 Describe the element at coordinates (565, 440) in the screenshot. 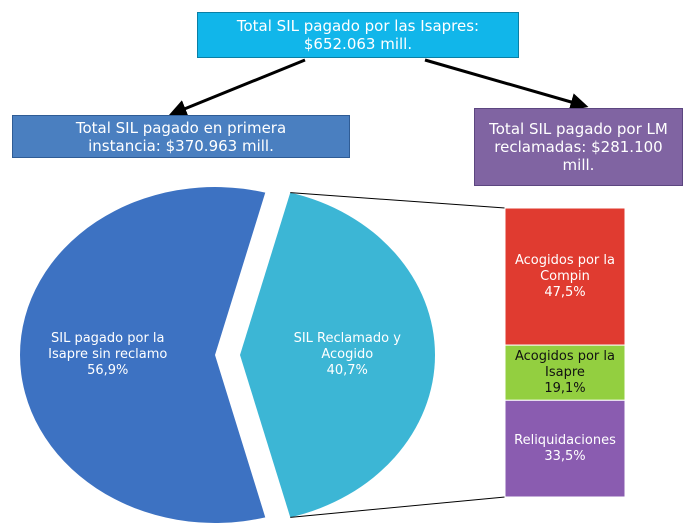

I see `bar-label-line: Reliquidaciones` at that location.